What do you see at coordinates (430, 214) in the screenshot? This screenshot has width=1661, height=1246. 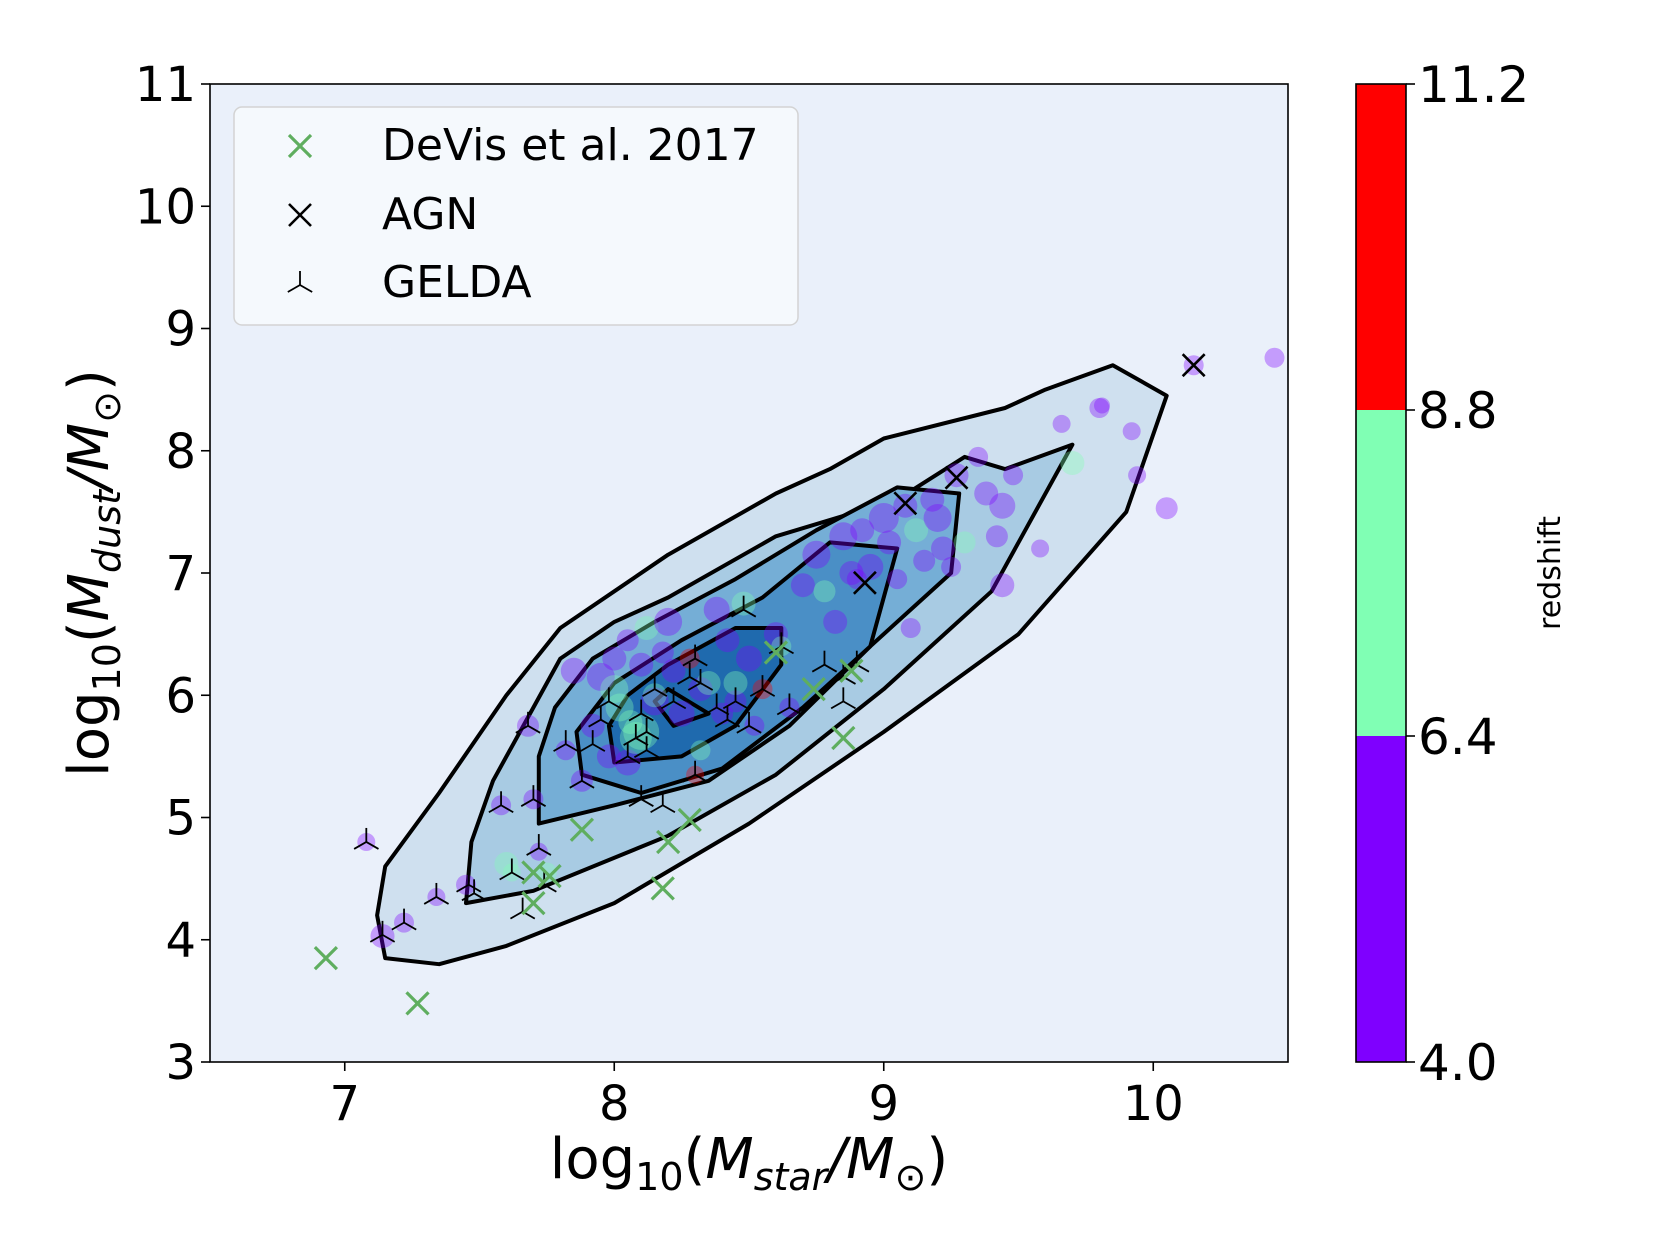 I see `legend-label-agn: AGN` at bounding box center [430, 214].